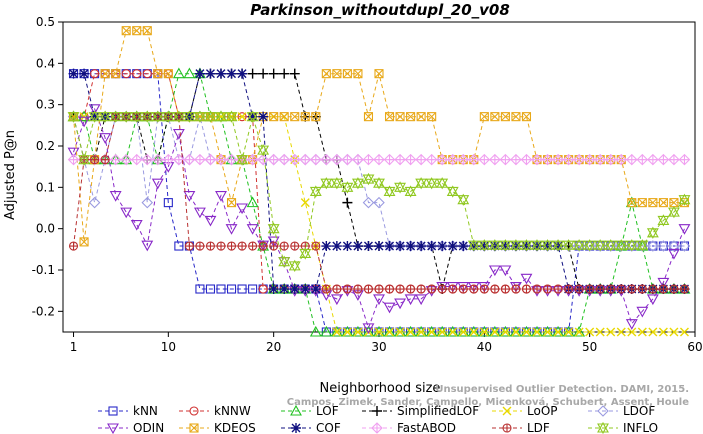  I want to click on x-tick-label: 60, so click(694, 347).